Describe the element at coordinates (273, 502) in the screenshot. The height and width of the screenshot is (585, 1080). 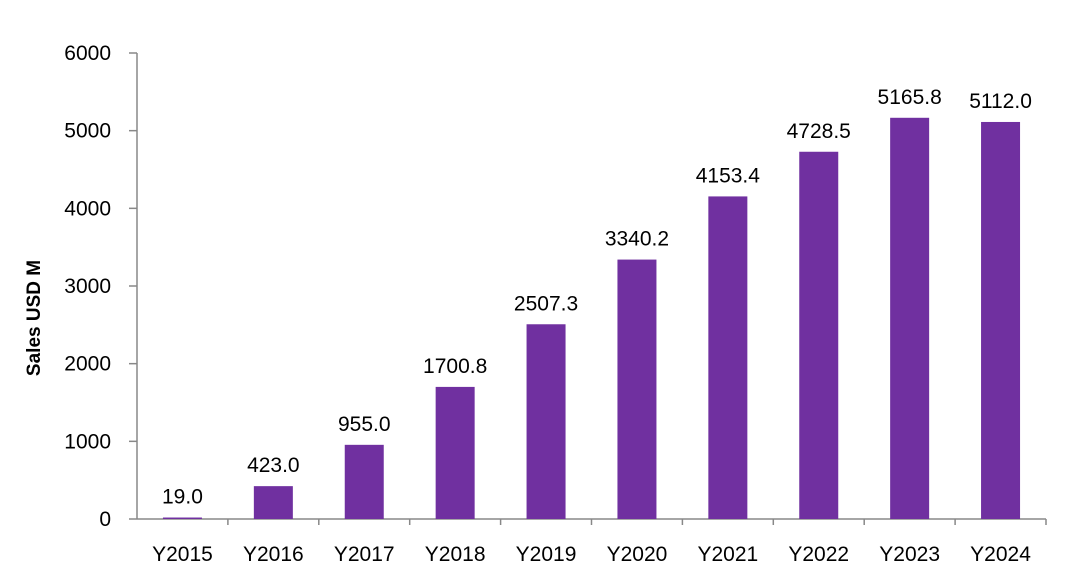
I see `bar-y2016` at that location.